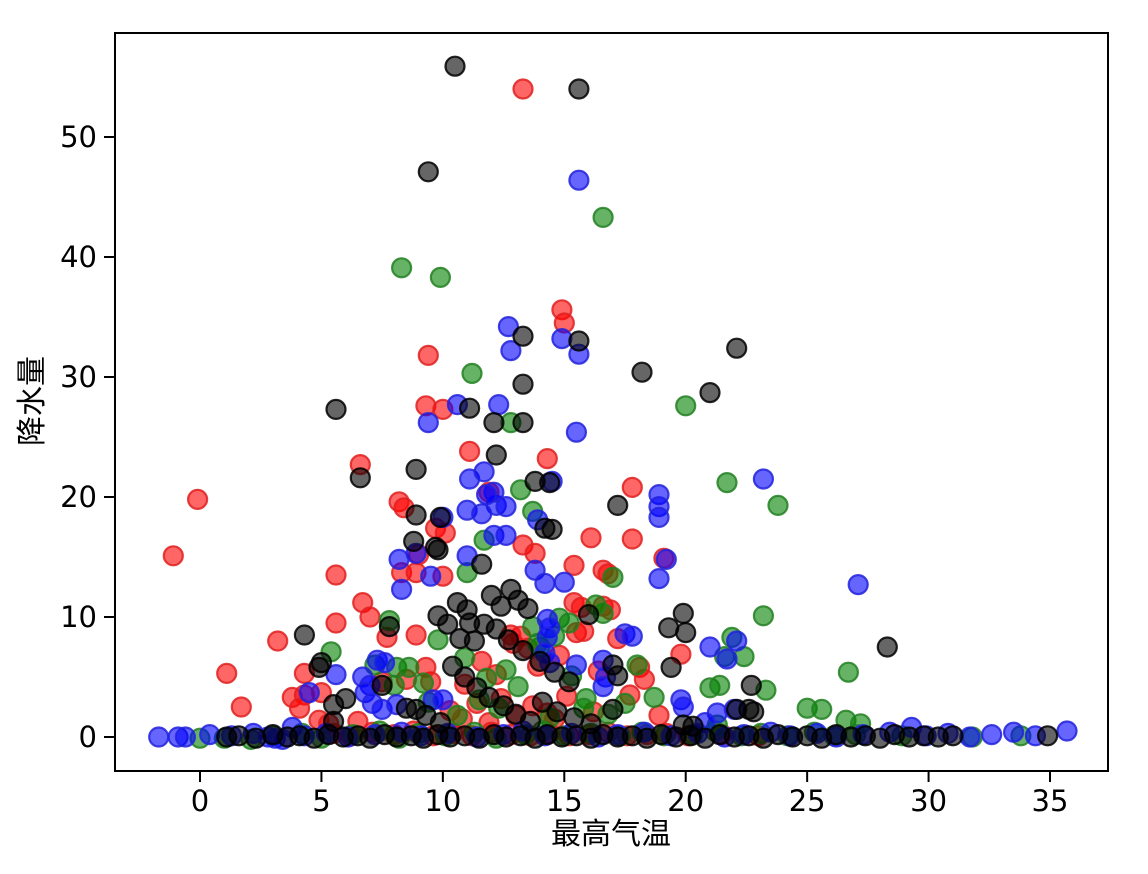 The width and height of the screenshot is (1148, 874). Describe the element at coordinates (32, 401) in the screenshot. I see `y-axis-label: 降水量` at that location.